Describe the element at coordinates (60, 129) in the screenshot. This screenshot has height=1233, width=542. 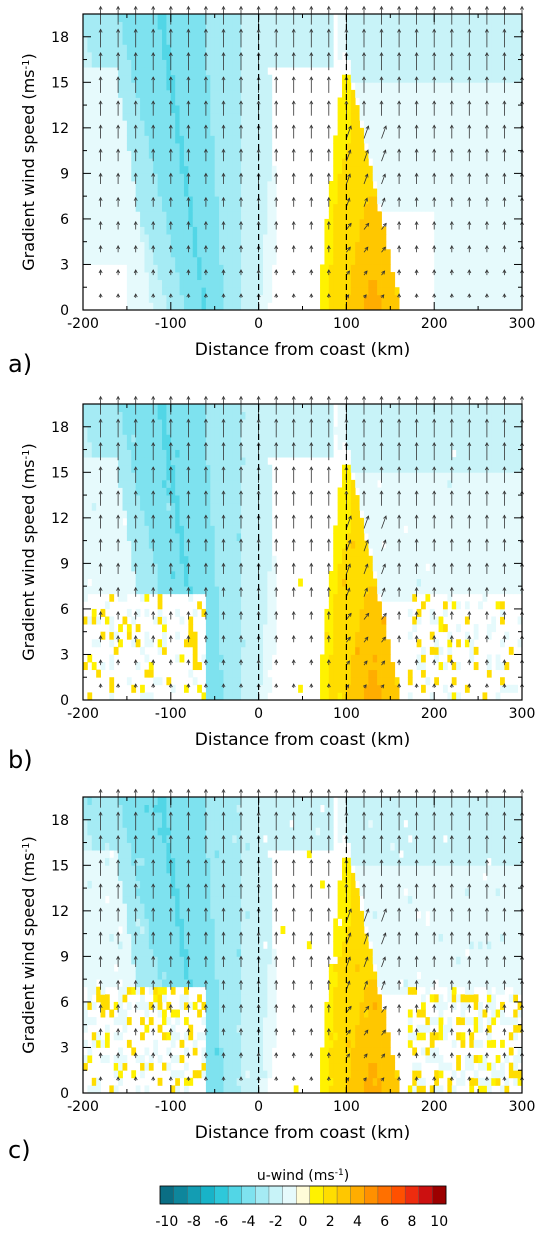
I see `y-tick-label: 12` at that location.